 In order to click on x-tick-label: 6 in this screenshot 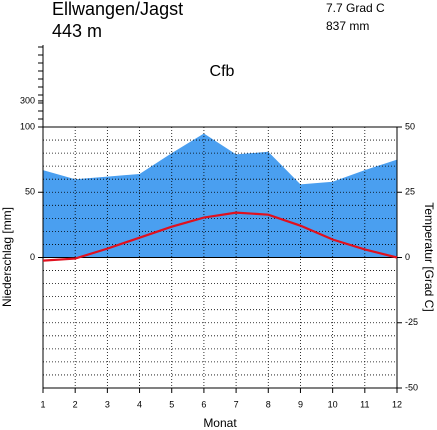, I will do `click(203, 404)`.